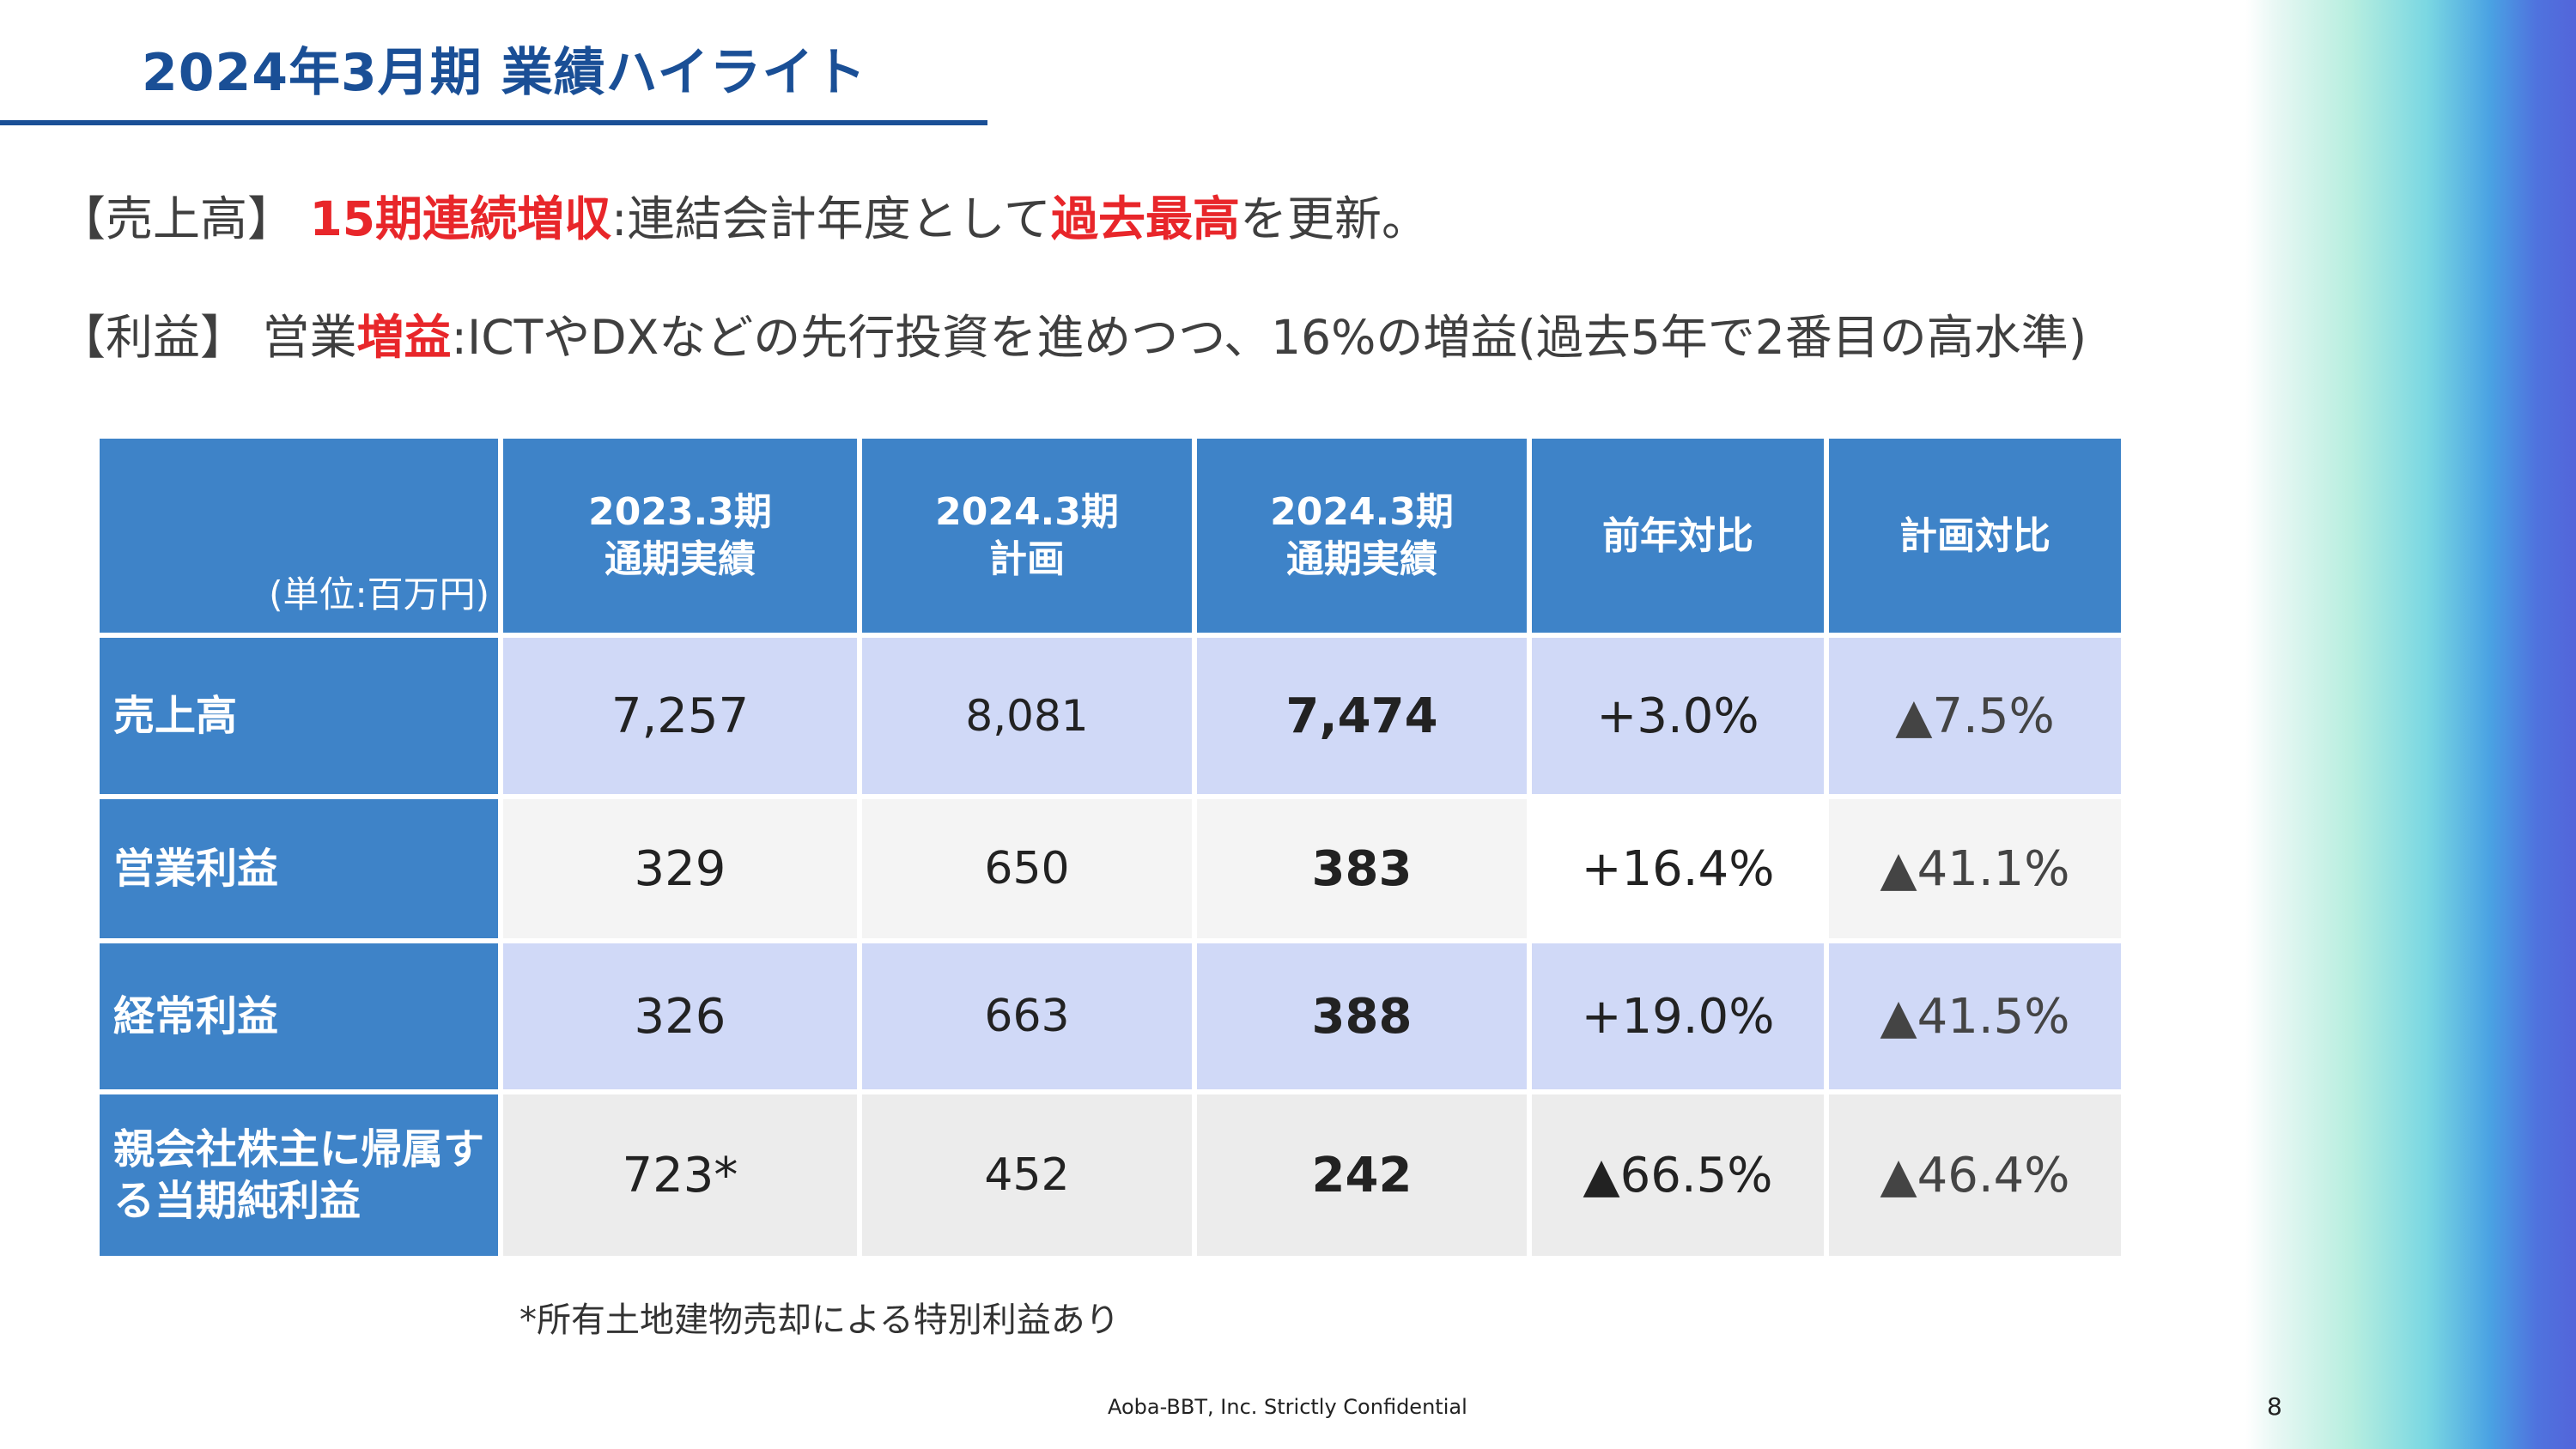 The image size is (2576, 1449). What do you see at coordinates (1975, 1016) in the screenshot?
I see `cell-value: ▲41.5%` at bounding box center [1975, 1016].